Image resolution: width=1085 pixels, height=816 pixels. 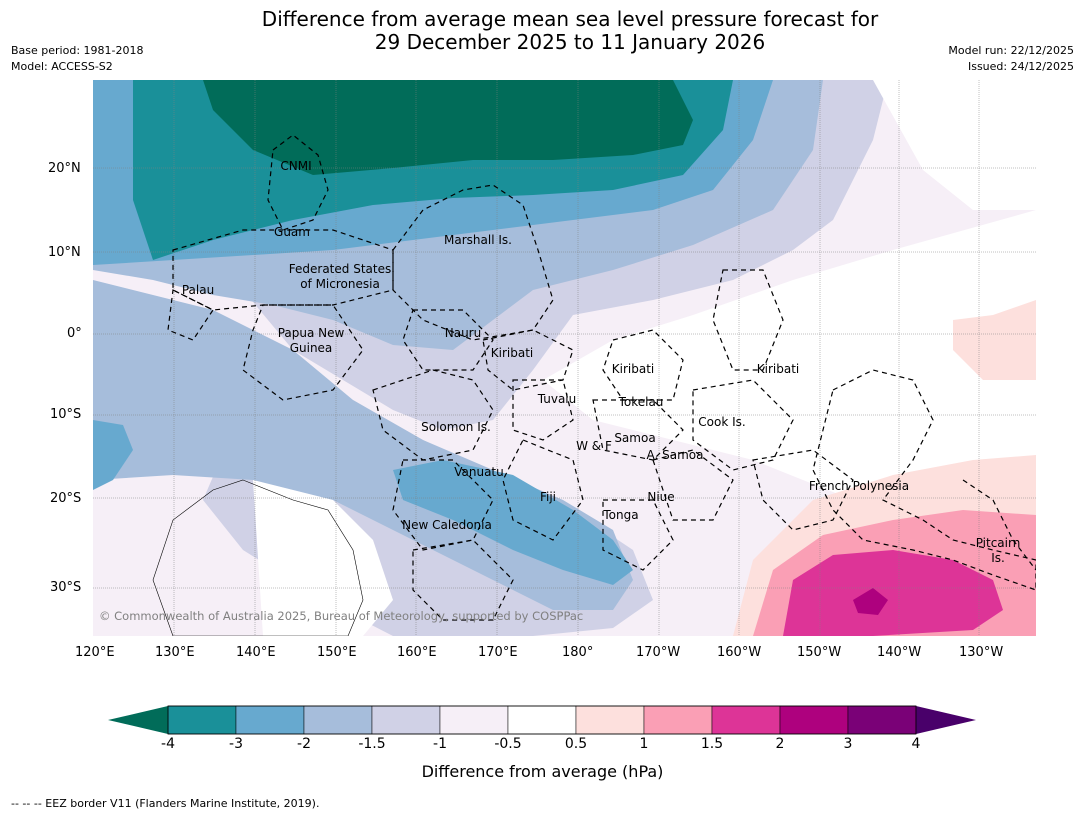 What do you see at coordinates (64, 168) in the screenshot?
I see `lat-label-20n: 20°N` at bounding box center [64, 168].